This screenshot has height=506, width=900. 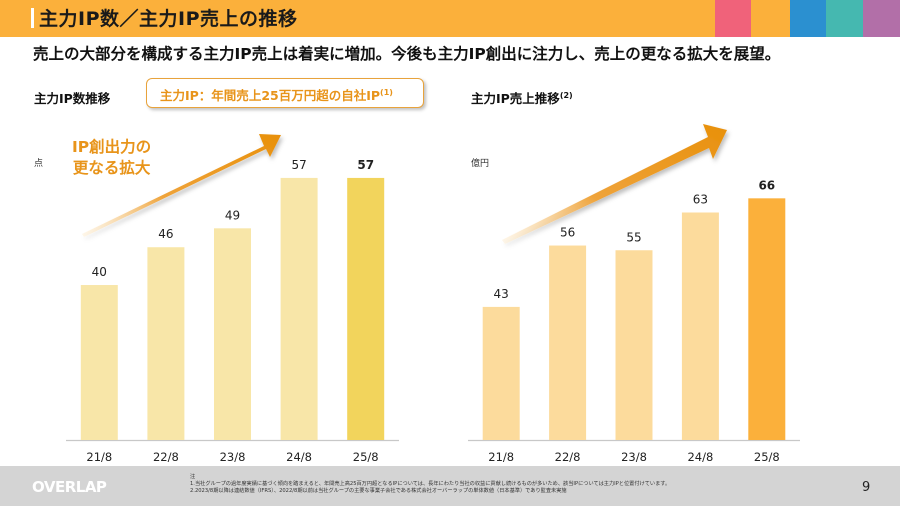 I want to click on data-label: 49, so click(x=232, y=215).